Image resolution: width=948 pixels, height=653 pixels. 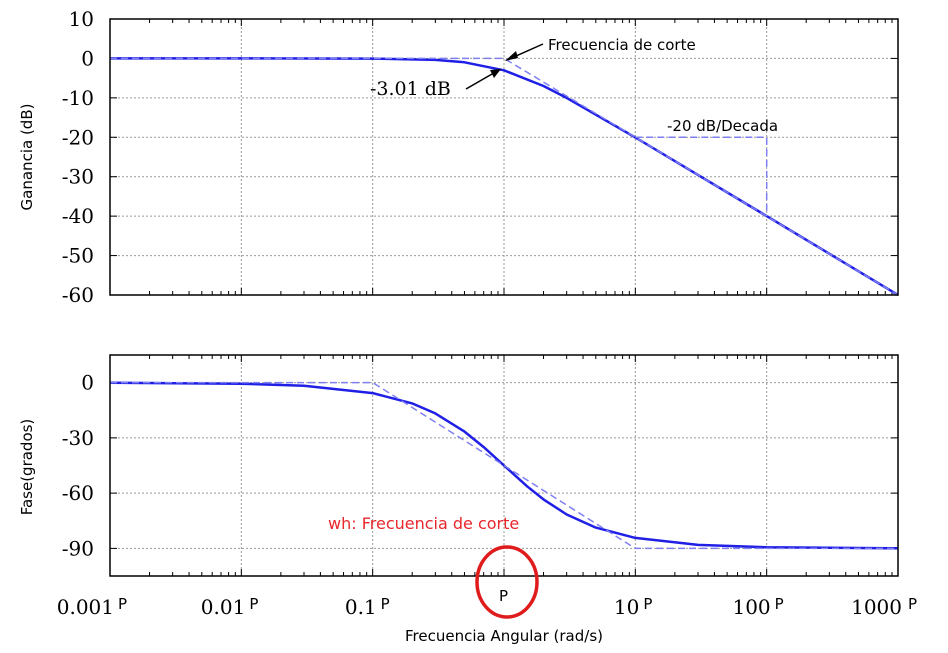 I want to click on annotation-3db: -3.01 dB, so click(x=435, y=84).